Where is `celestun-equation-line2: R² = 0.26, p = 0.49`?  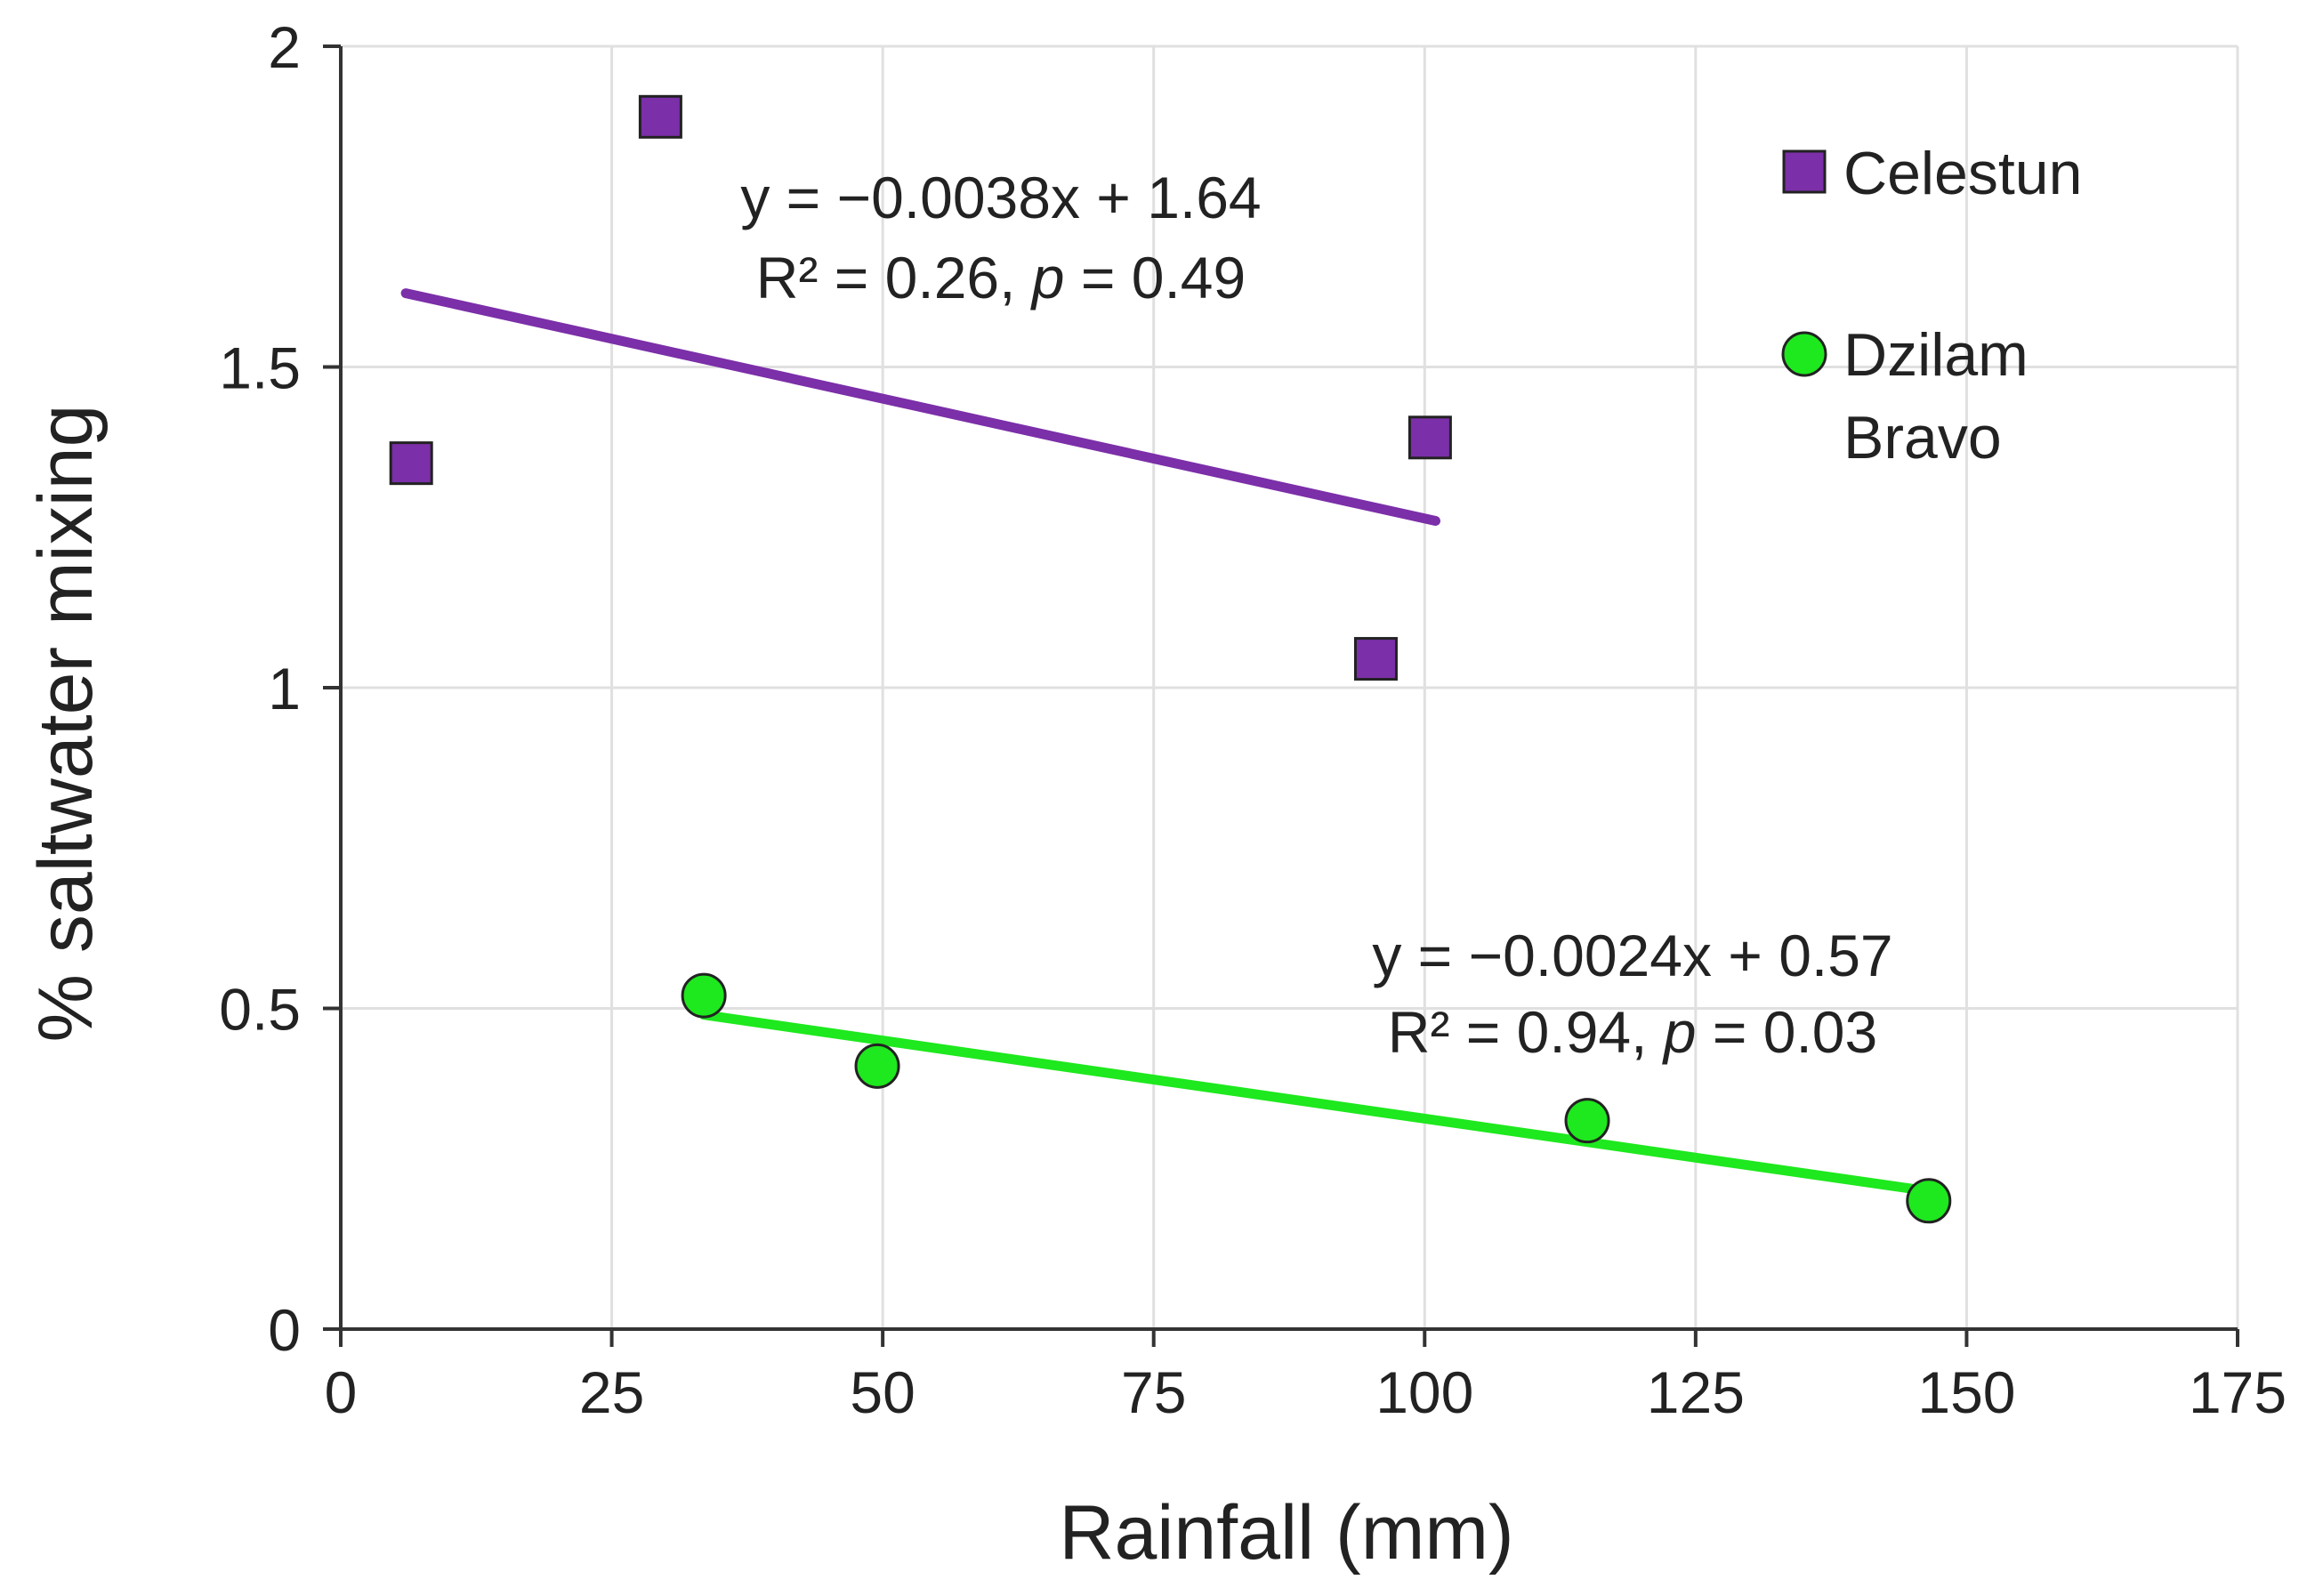
celestun-equation-line2: R² = 0.26, p = 0.49 is located at coordinates (1001, 277).